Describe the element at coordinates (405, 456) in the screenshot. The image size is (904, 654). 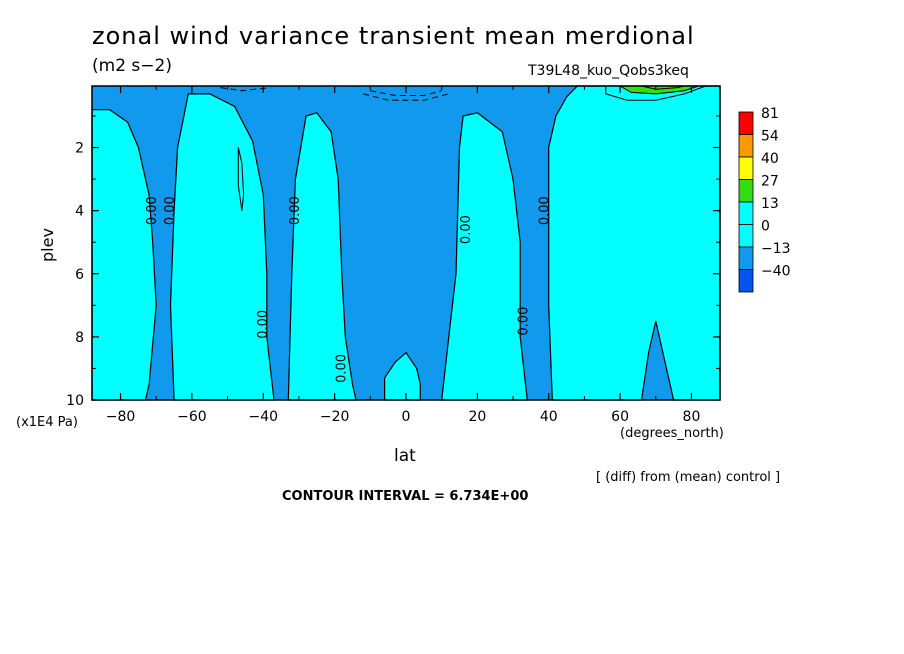
I see `x-axis-label: lat` at that location.